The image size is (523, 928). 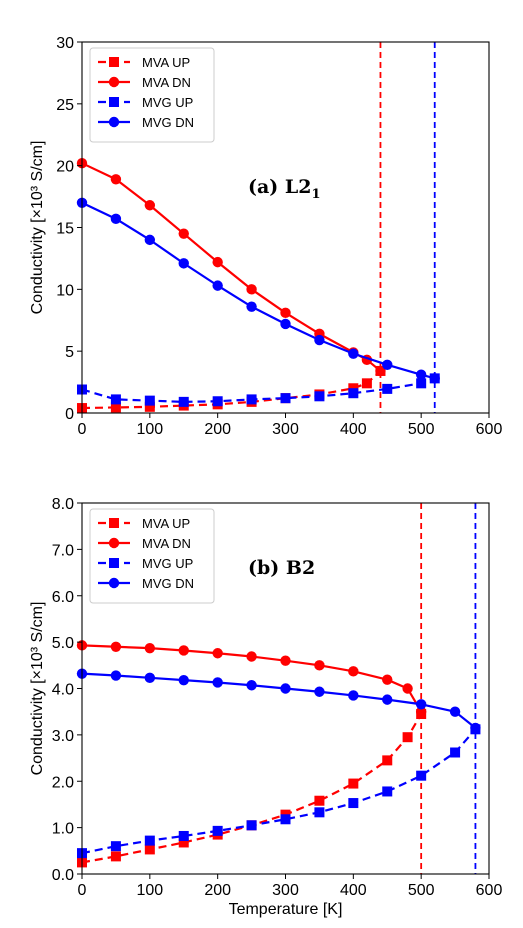 I want to click on y-axis-label: Conductivity [×10³ S/cm], so click(x=37, y=228).